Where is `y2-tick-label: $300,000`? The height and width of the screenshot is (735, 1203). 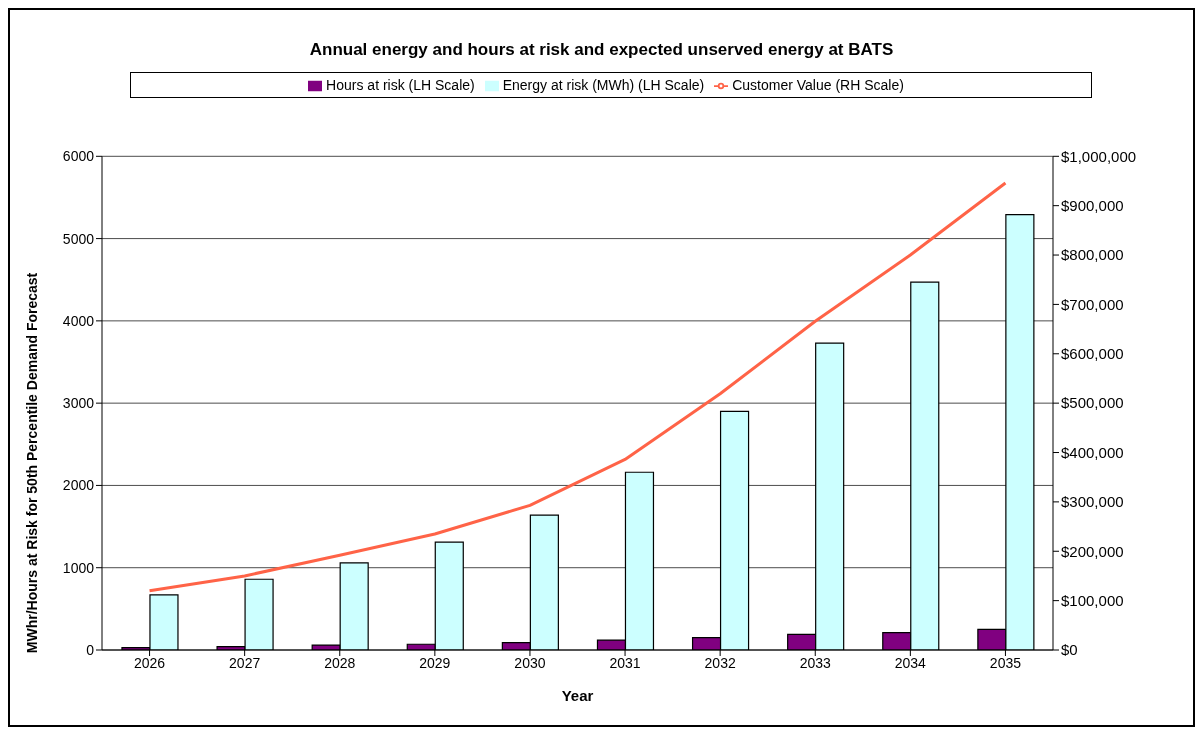
y2-tick-label: $300,000 is located at coordinates (1092, 502).